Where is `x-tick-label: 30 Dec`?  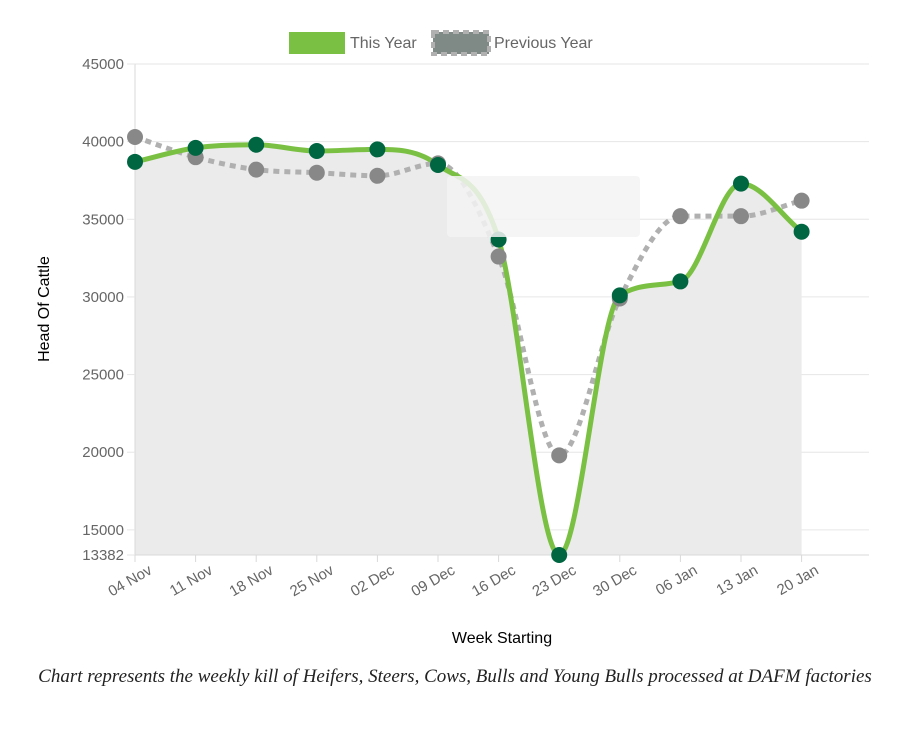
x-tick-label: 30 Dec is located at coordinates (615, 580).